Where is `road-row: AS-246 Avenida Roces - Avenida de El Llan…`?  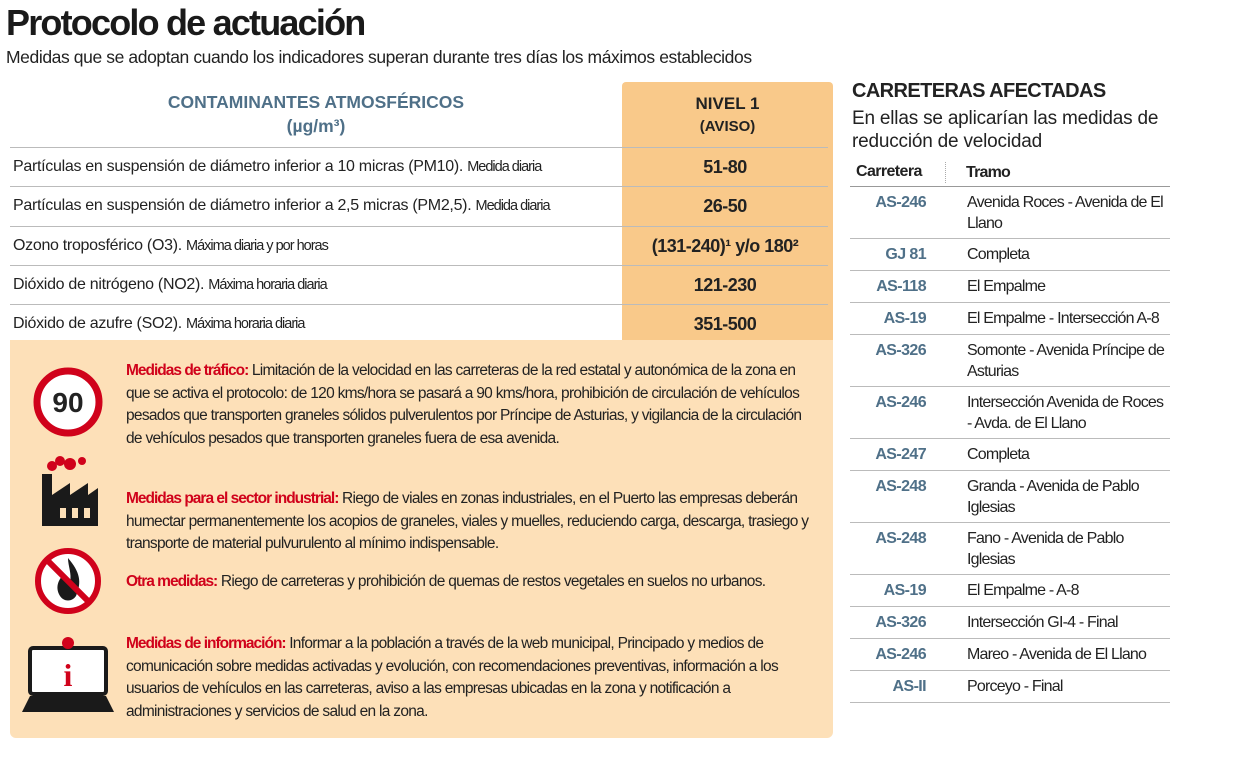
road-row: AS-246 Avenida Roces - Avenida de El Llan… is located at coordinates (1010, 213).